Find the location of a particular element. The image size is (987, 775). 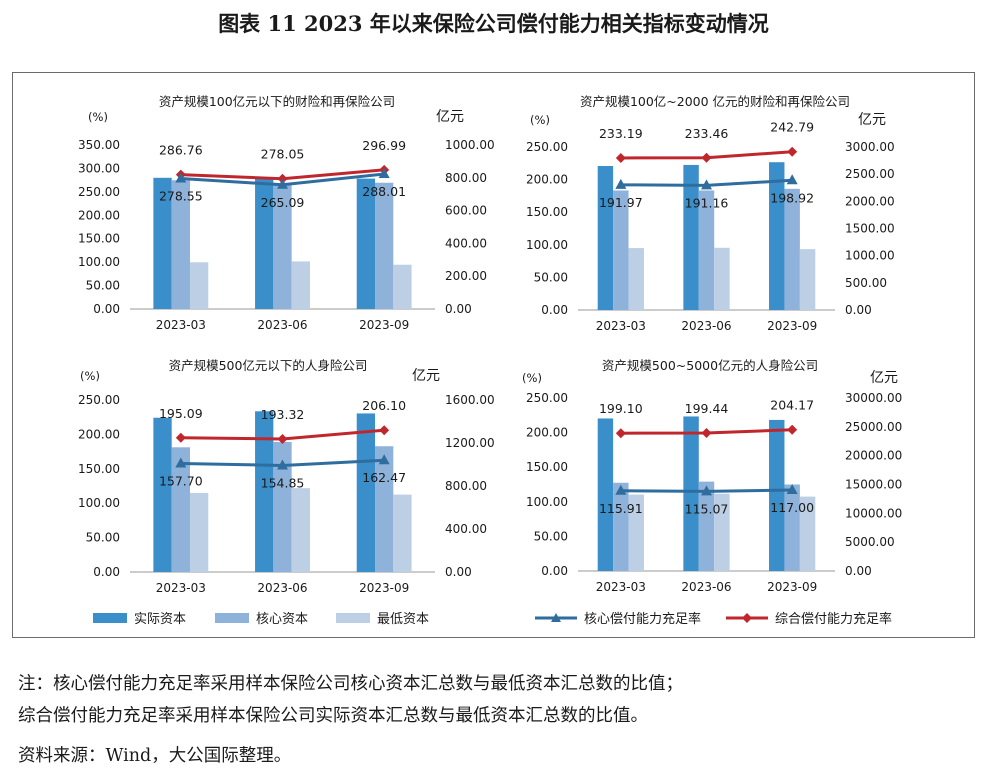

right-axis-tick: 2500.00 is located at coordinates (870, 174).